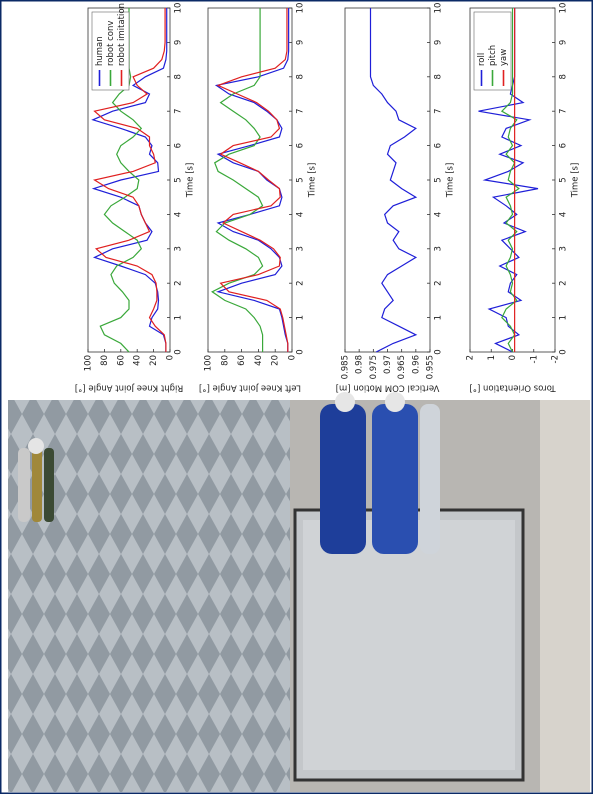  What do you see at coordinates (534, 359) in the screenshot?
I see `y-tick-label: -1` at bounding box center [534, 359].